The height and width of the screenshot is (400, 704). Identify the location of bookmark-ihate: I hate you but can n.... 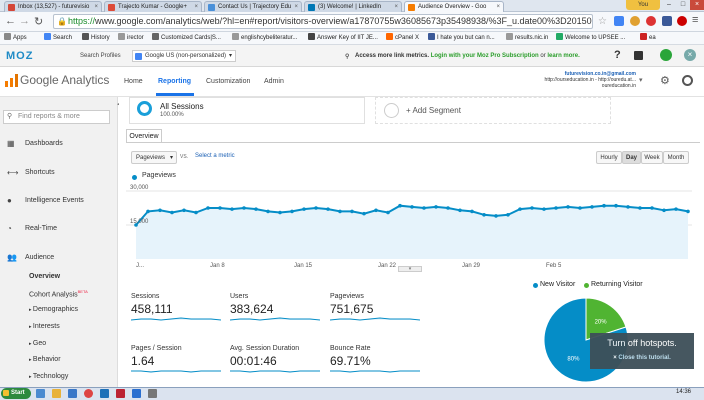
(461, 38).